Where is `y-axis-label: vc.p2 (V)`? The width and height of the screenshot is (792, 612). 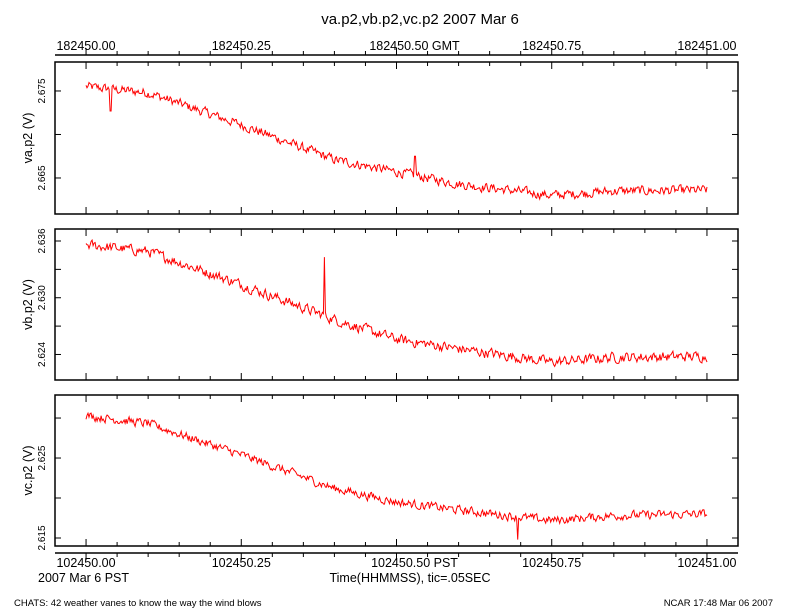
y-axis-label: vc.p2 (V) is located at coordinates (28, 470).